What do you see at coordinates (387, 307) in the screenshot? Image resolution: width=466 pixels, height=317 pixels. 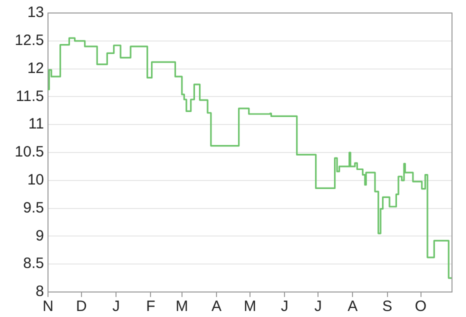 I see `x-tick-label: S` at bounding box center [387, 307].